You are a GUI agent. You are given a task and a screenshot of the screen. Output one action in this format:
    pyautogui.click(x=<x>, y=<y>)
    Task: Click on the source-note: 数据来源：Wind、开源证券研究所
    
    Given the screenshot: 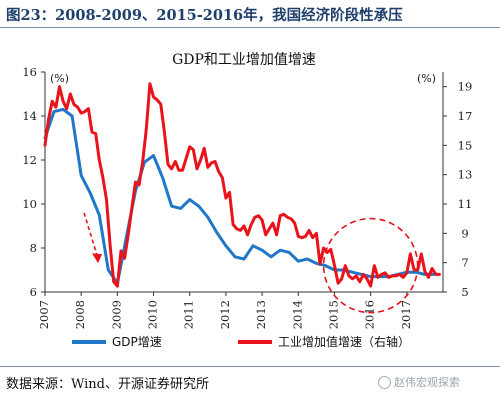 What is the action you would take?
    pyautogui.click(x=107, y=384)
    